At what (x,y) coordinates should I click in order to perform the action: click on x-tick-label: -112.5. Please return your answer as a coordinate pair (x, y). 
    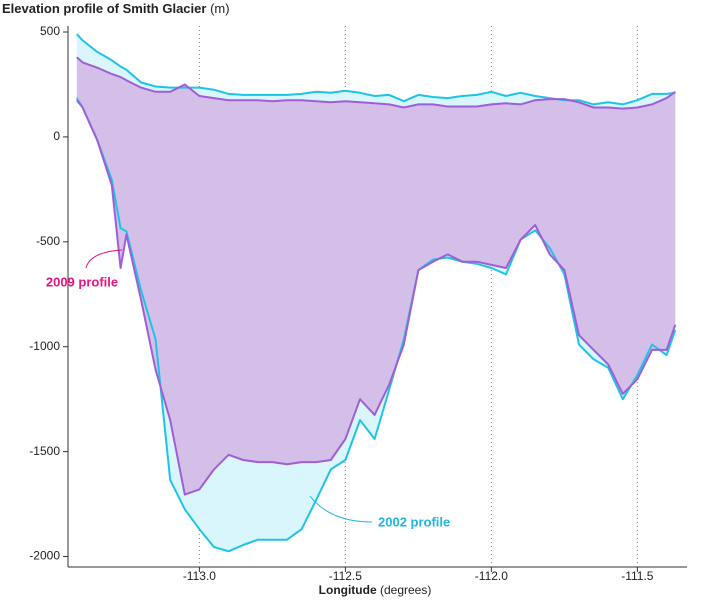
    Looking at the image, I should click on (345, 576).